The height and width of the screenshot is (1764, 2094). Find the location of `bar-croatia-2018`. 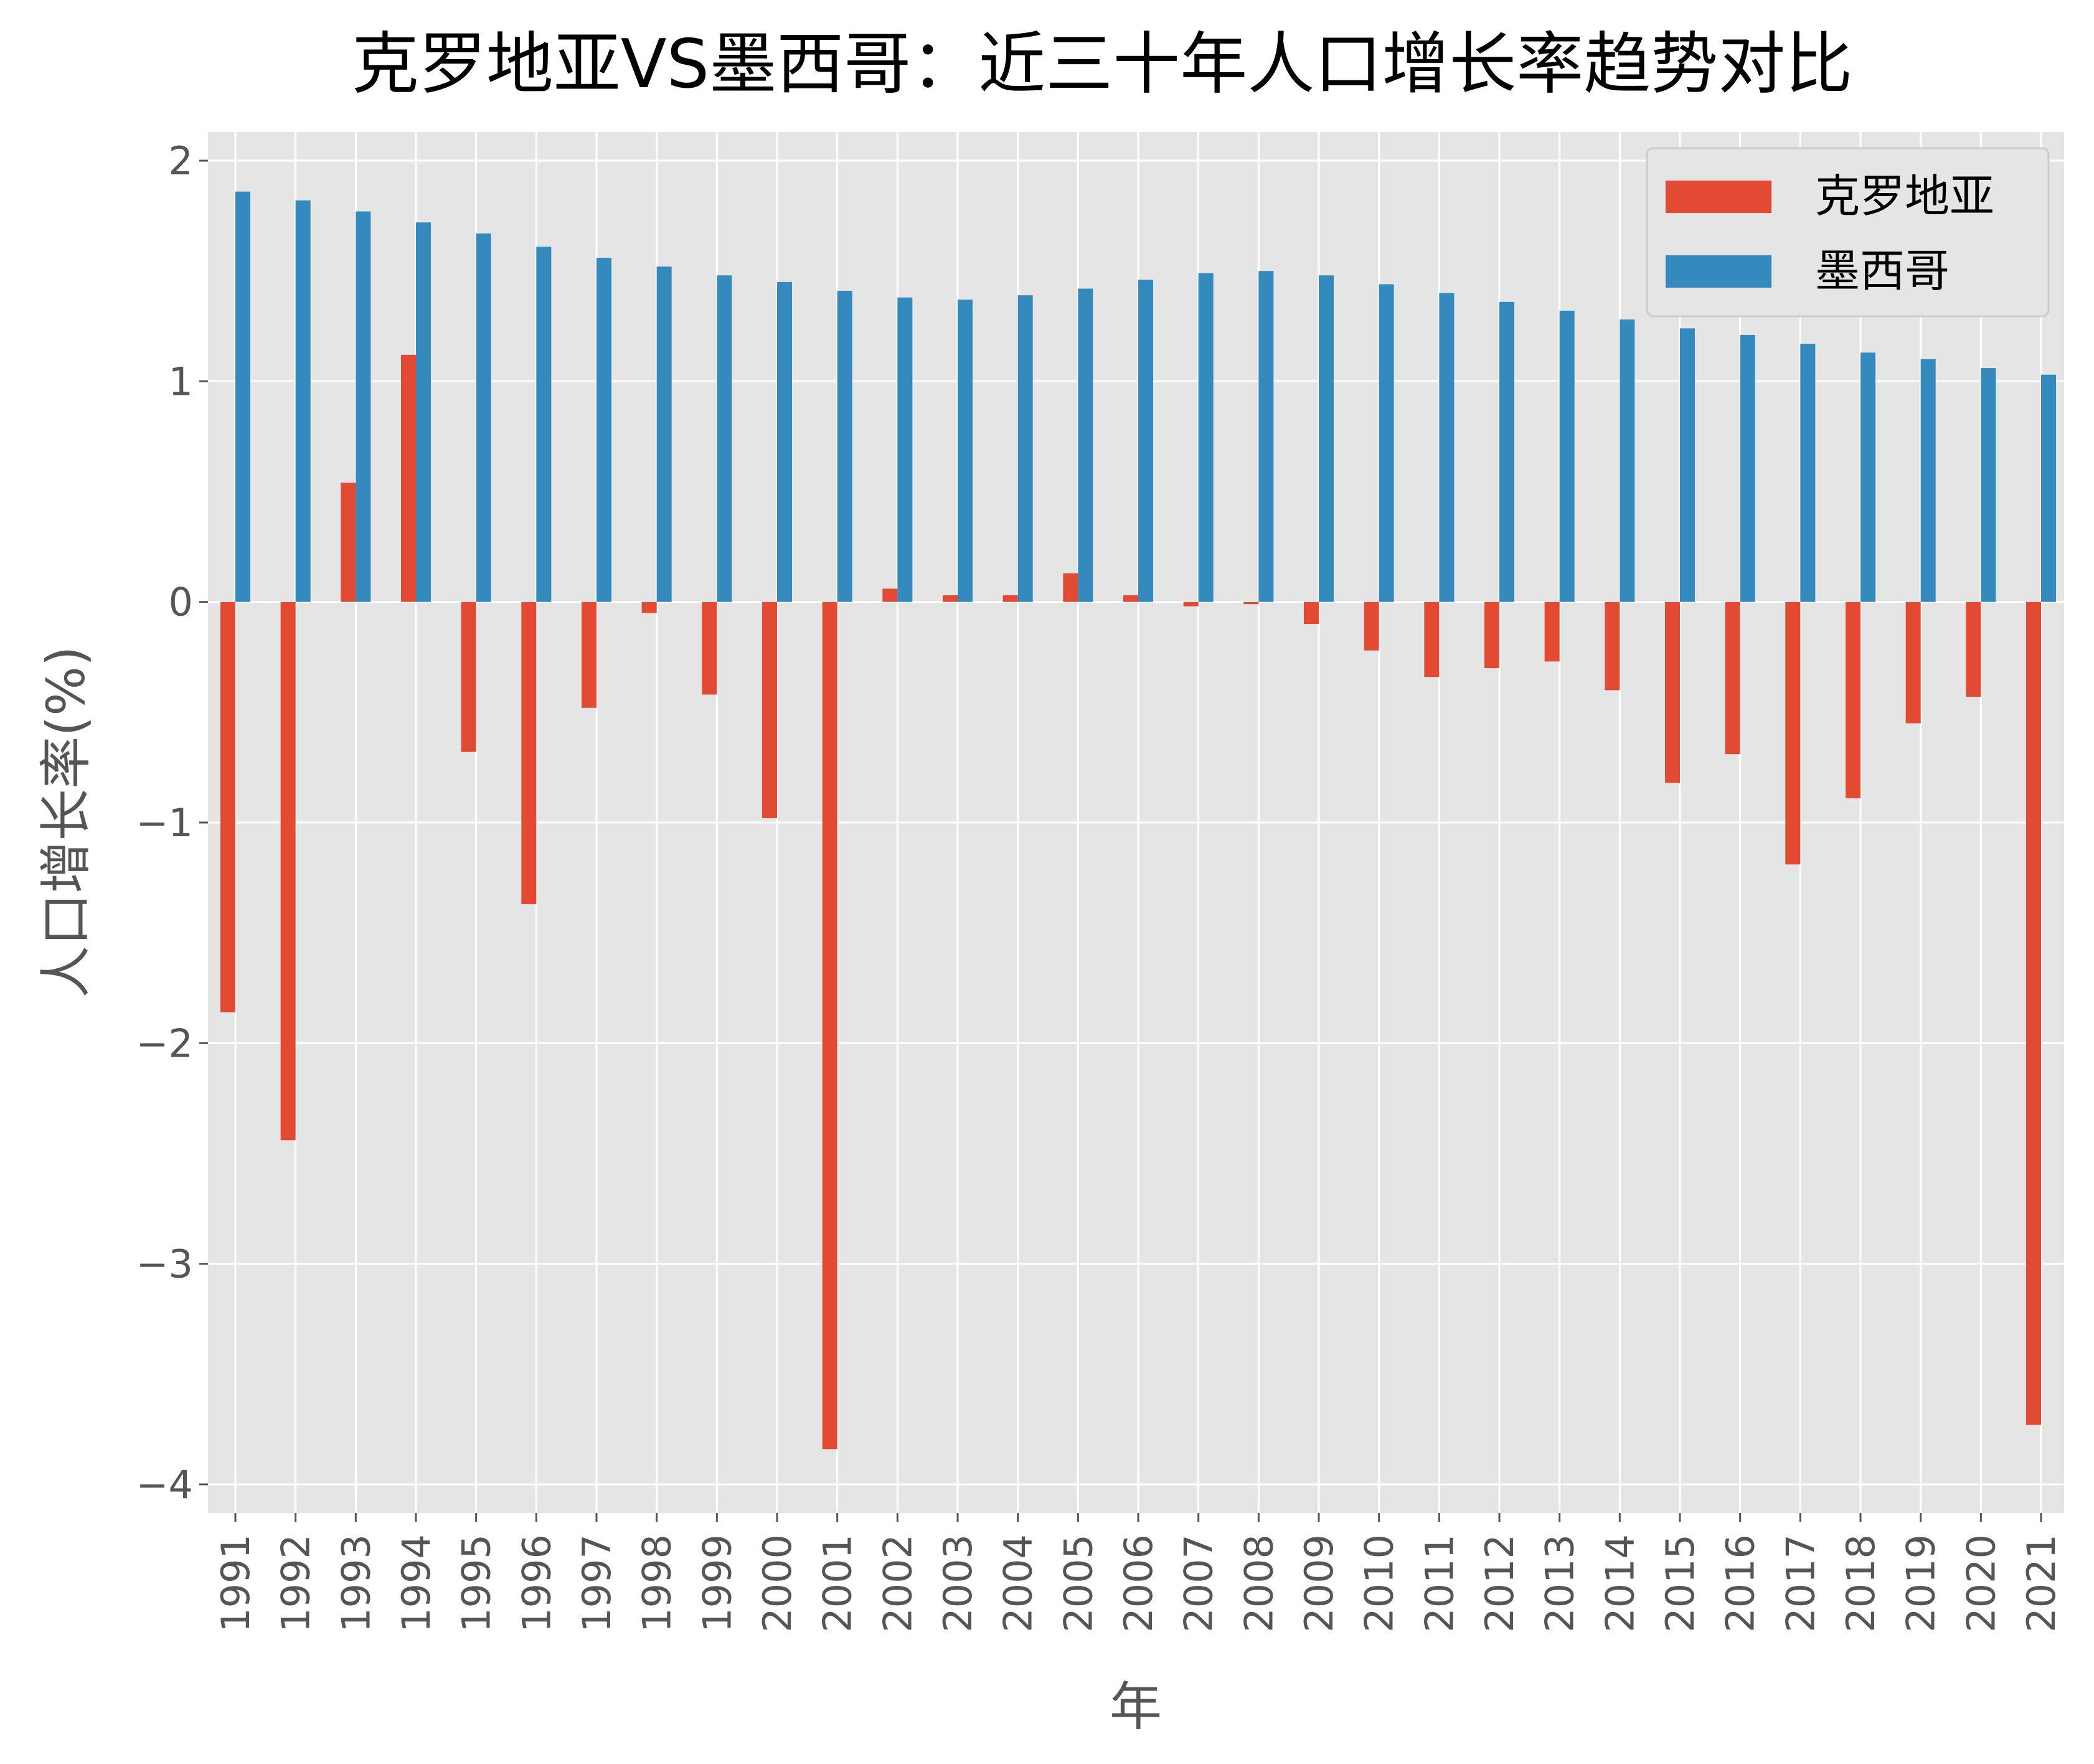

bar-croatia-2018 is located at coordinates (1854, 700).